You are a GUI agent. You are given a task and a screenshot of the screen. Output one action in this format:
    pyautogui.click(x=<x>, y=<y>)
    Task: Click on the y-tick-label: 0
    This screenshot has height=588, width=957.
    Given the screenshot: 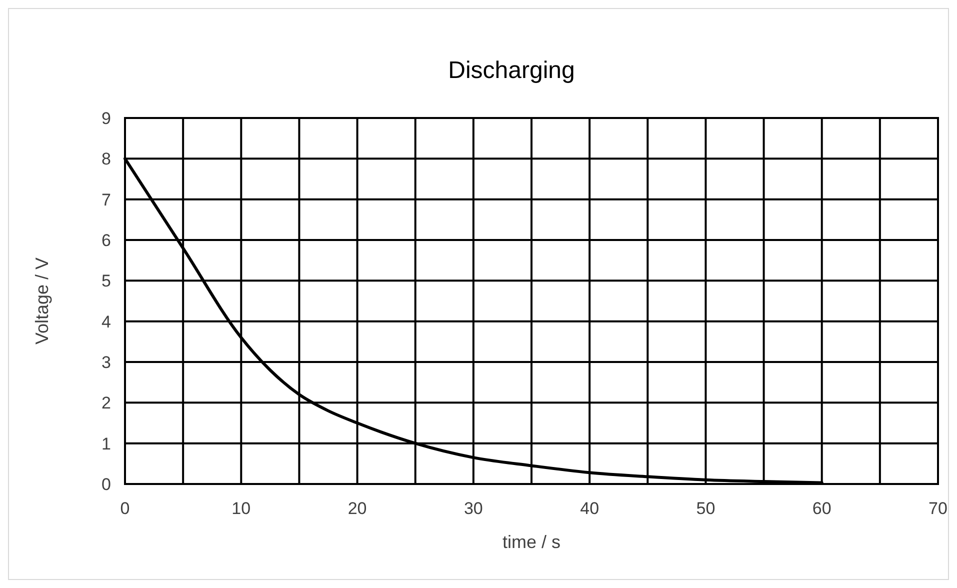 What is the action you would take?
    pyautogui.click(x=106, y=484)
    